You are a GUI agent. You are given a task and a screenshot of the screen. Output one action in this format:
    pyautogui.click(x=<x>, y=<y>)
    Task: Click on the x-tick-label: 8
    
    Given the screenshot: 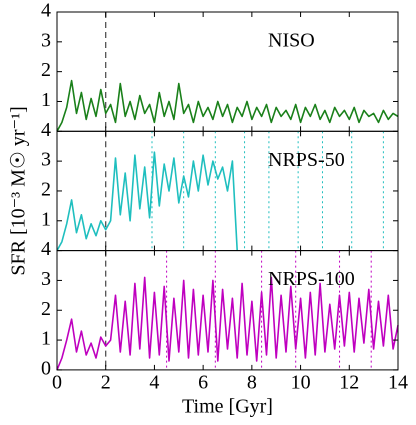 What is the action you would take?
    pyautogui.click(x=252, y=382)
    